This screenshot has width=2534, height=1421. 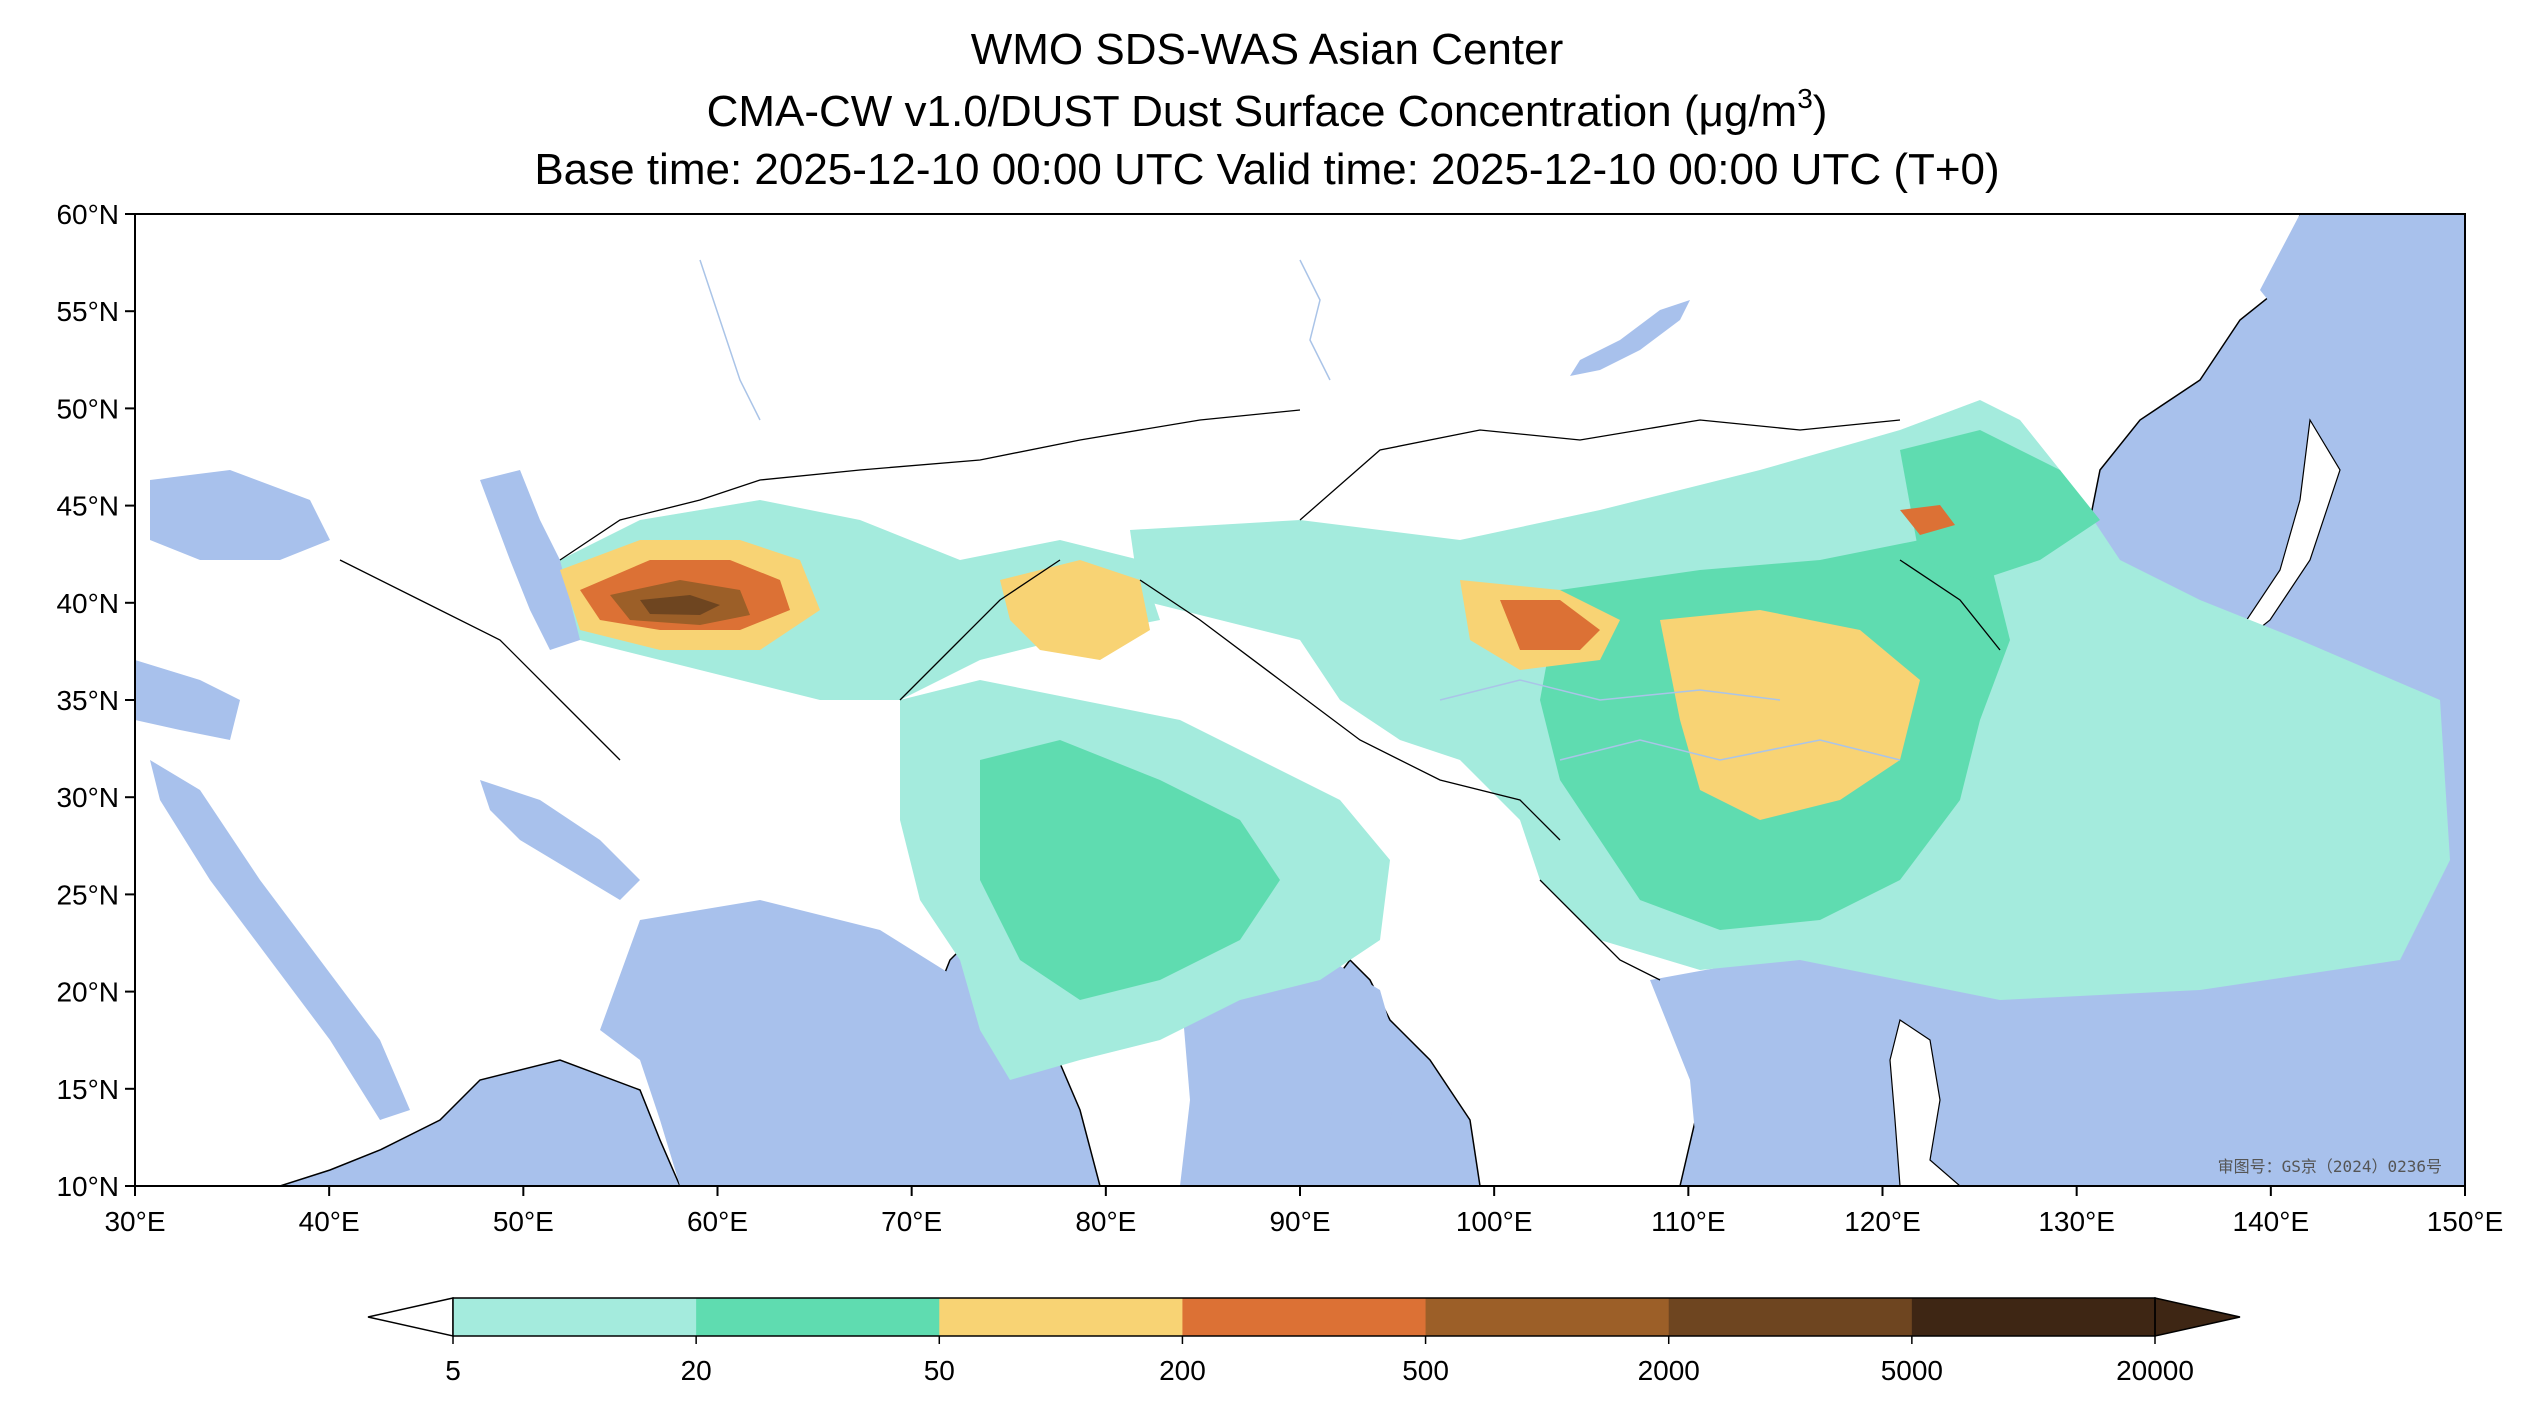 I want to click on colorbar-outline, so click(x=1304, y=1317).